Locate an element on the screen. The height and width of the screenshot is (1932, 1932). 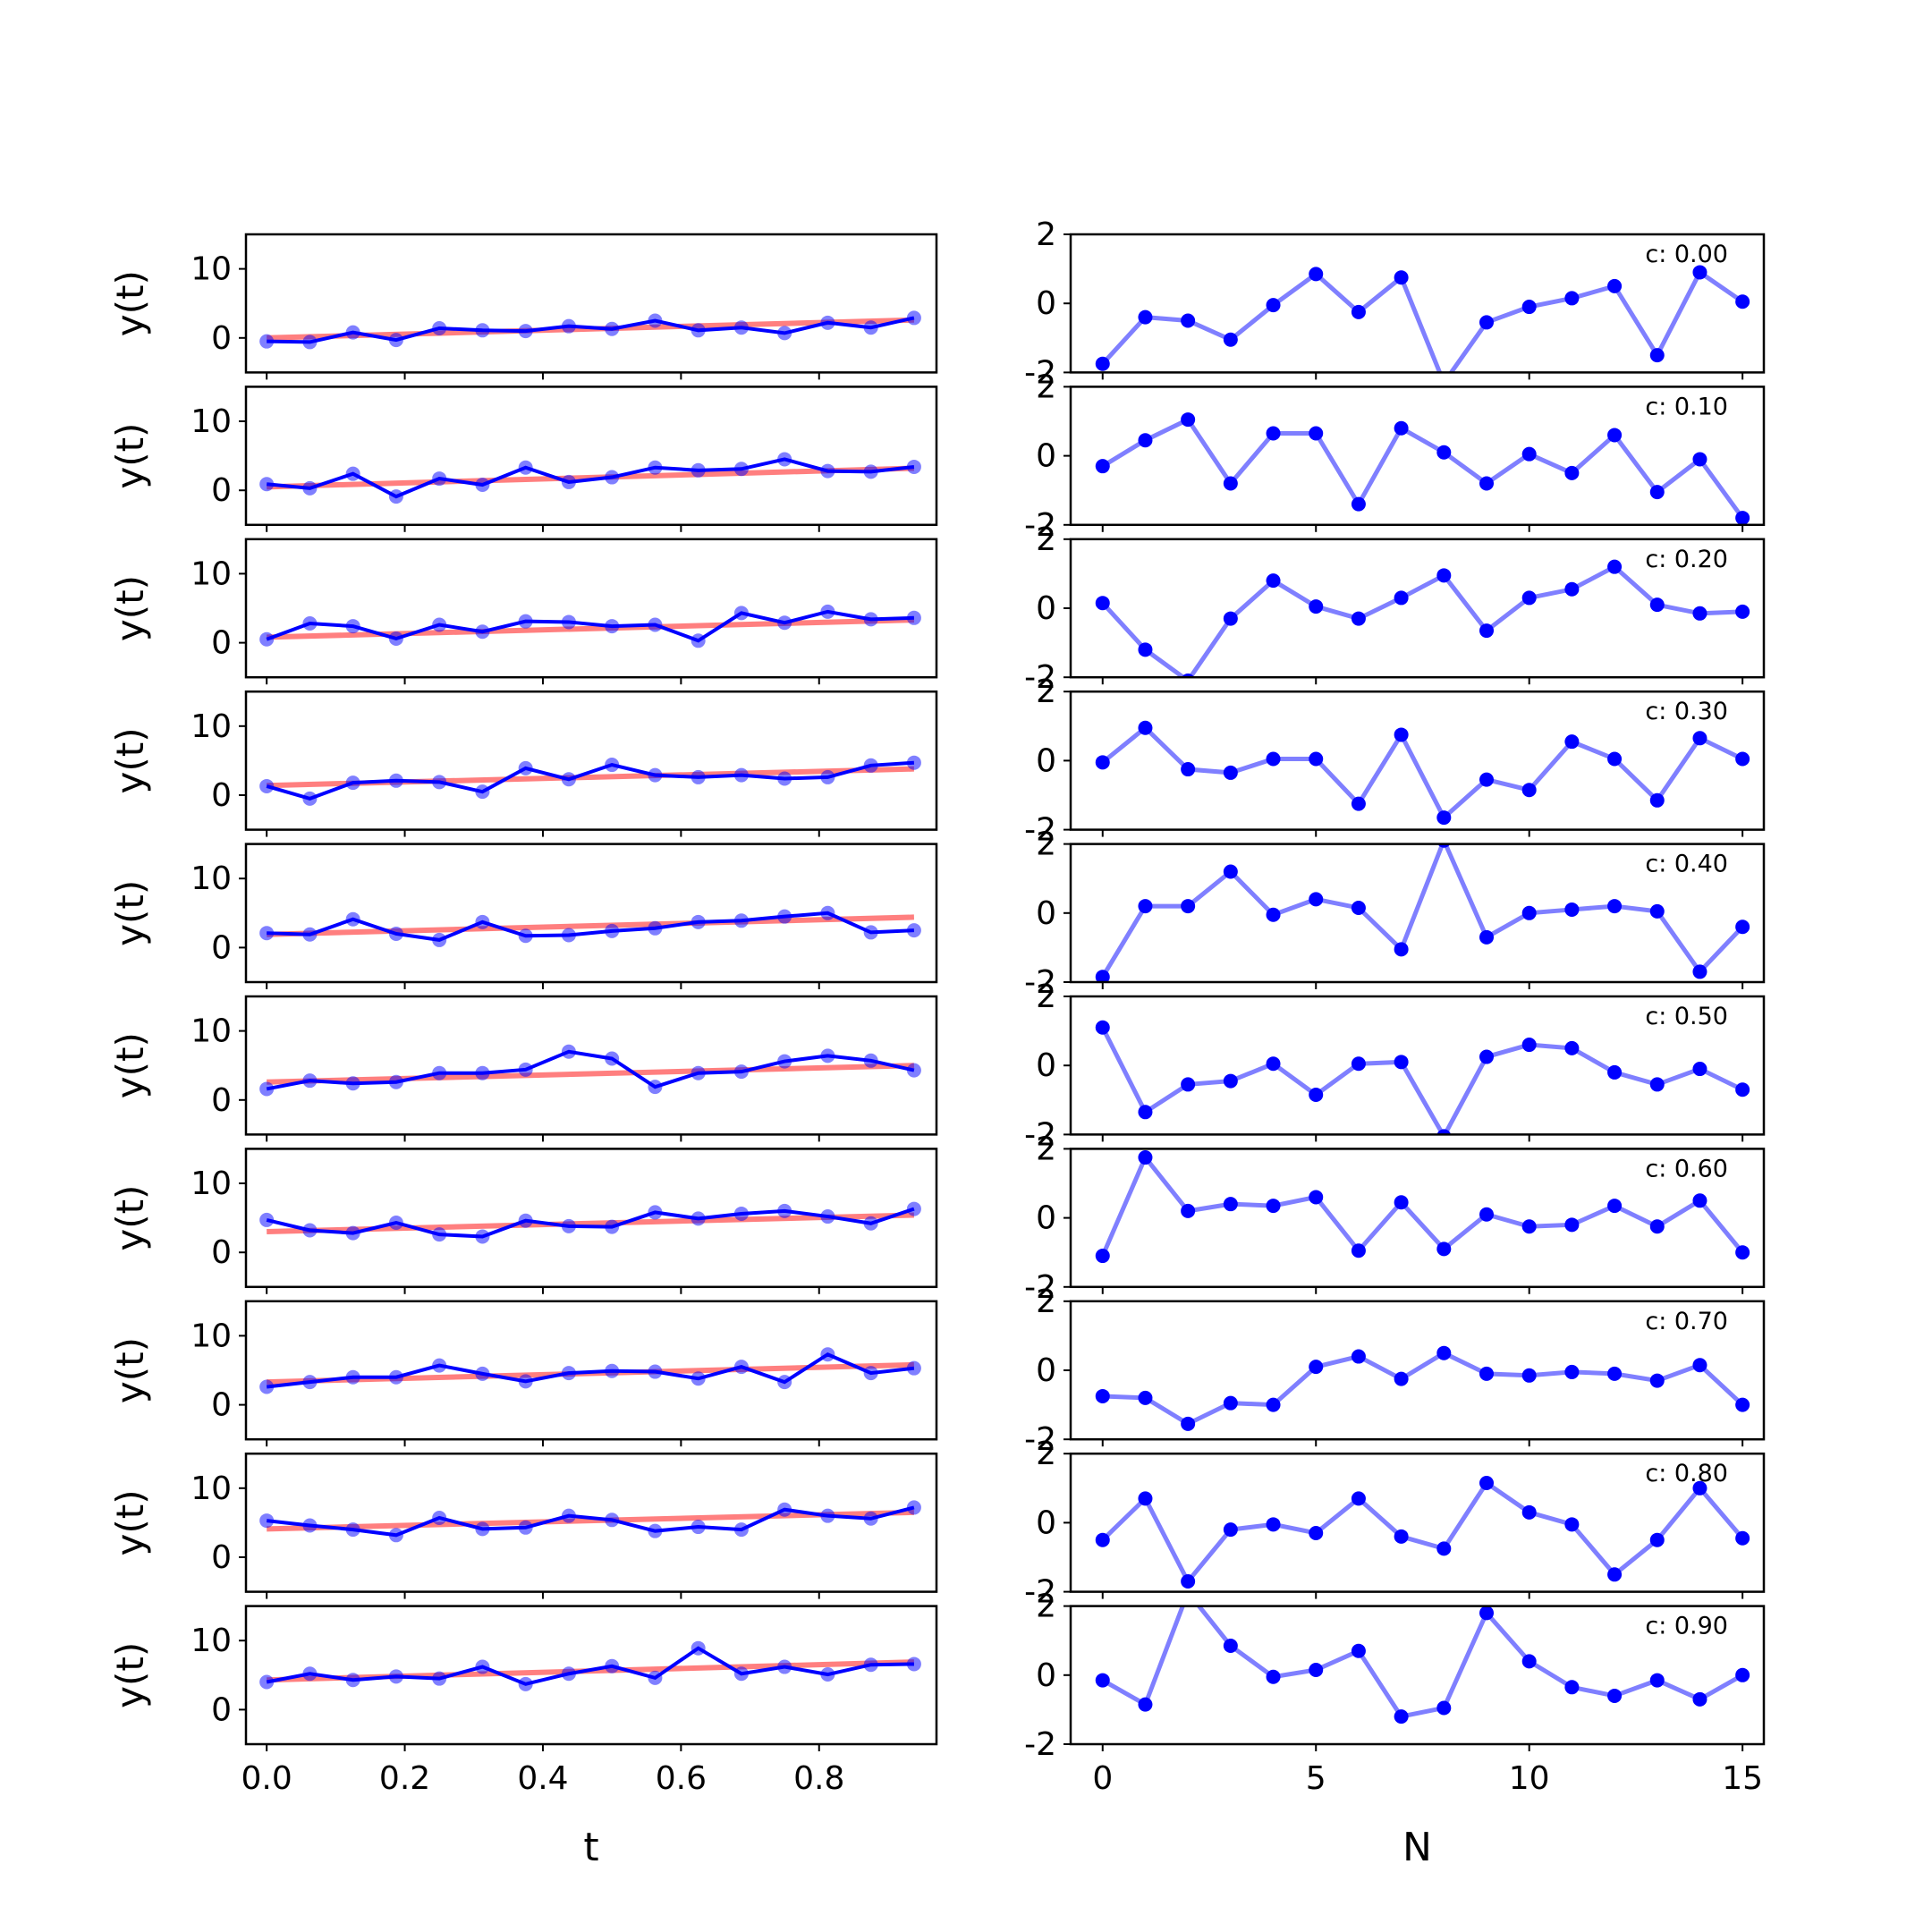
x-tick-label: 0 is located at coordinates (1102, 1778).